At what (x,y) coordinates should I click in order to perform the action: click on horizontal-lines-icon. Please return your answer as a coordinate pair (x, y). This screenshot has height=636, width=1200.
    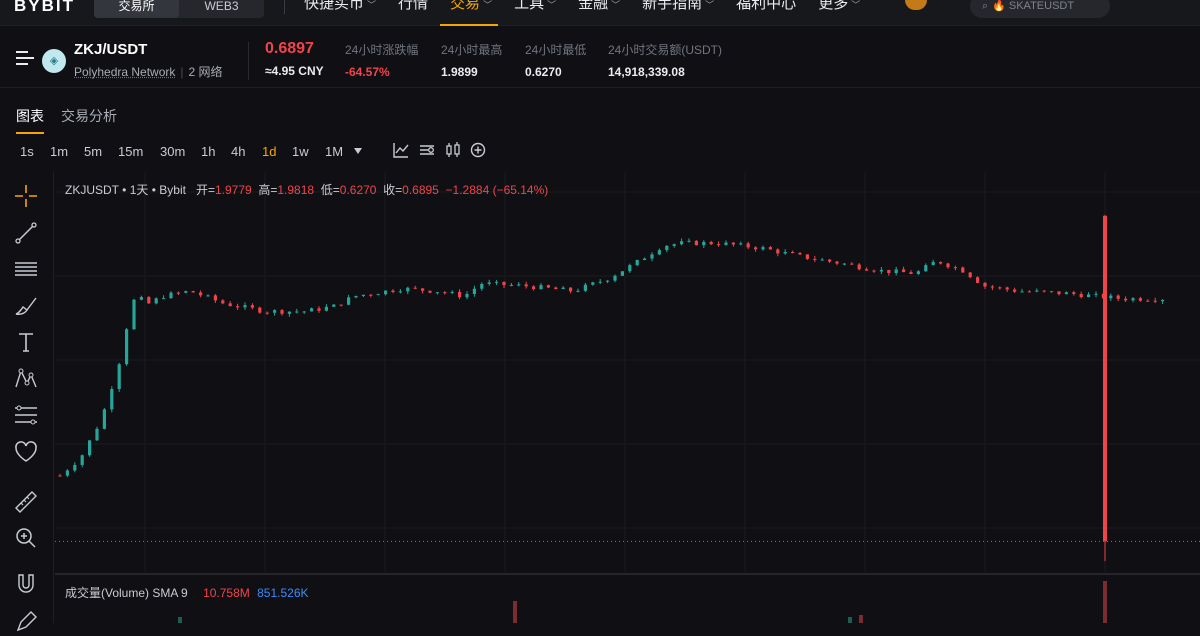
    Looking at the image, I should click on (26, 269).